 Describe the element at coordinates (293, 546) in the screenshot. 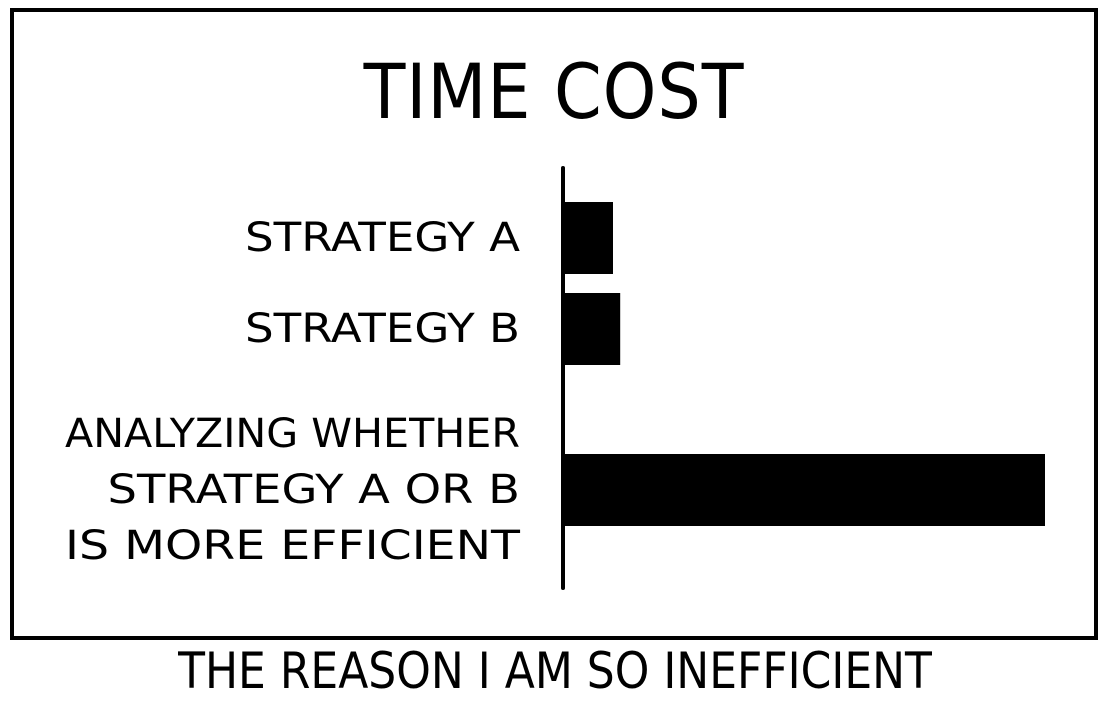

I see `category-label-3-line-3: IS MORE EFFICIENT` at that location.